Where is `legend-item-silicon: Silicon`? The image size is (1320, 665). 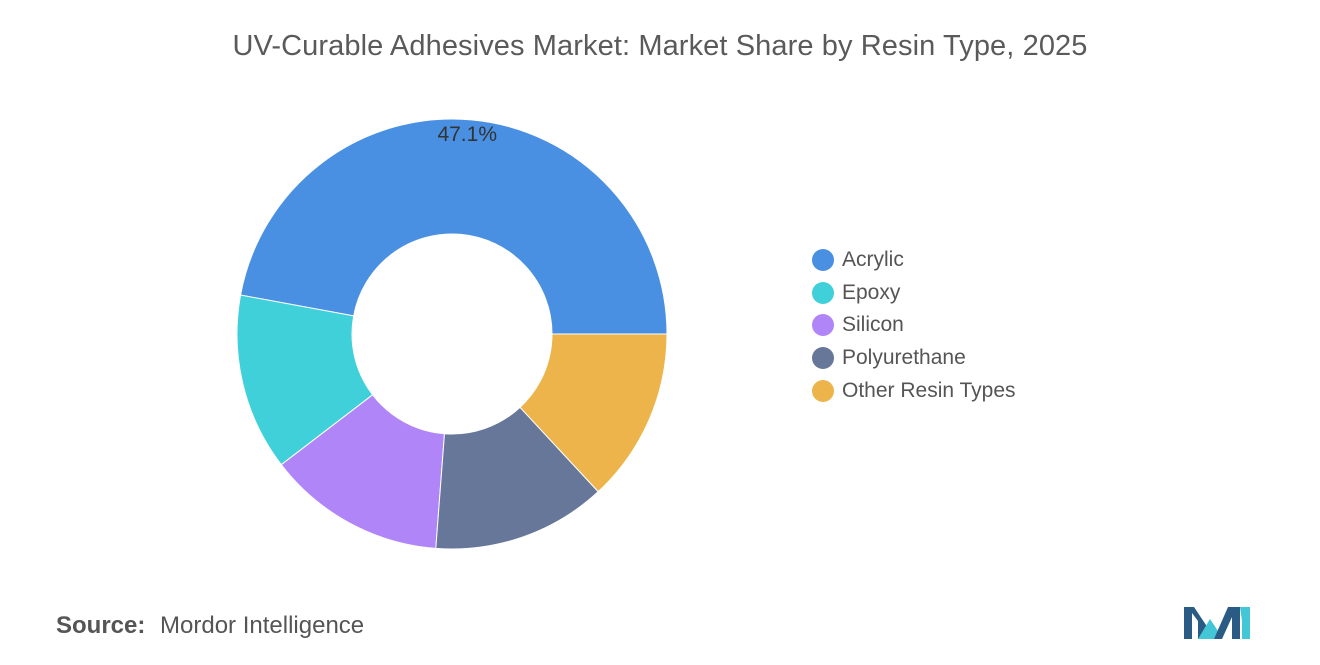 legend-item-silicon: Silicon is located at coordinates (914, 325).